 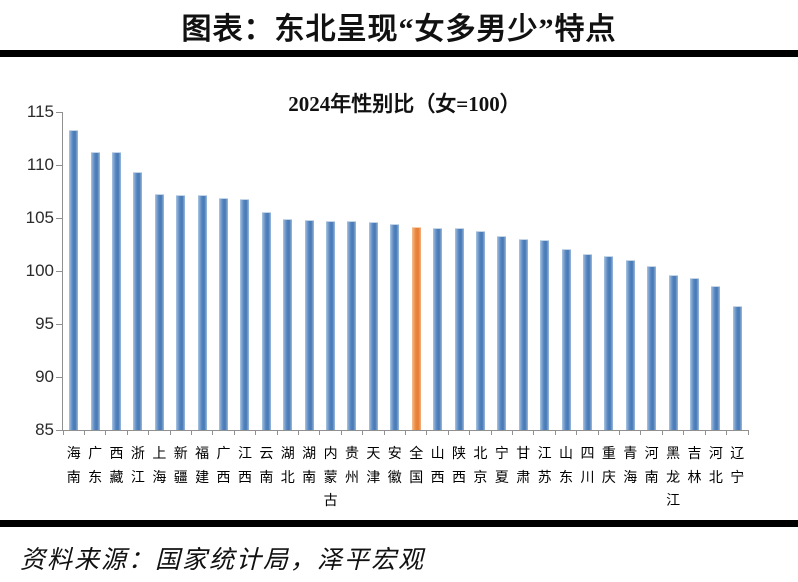 I want to click on y-axis-label: 95, so click(x=44, y=323).